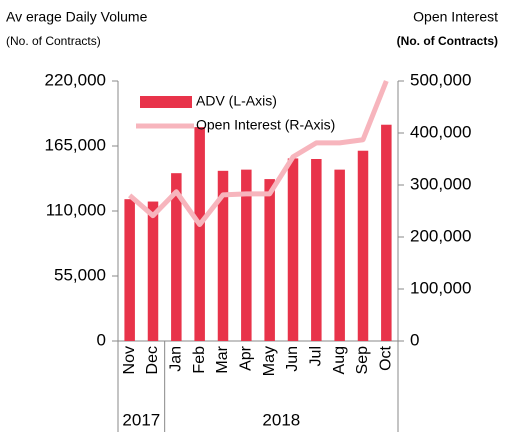 Image resolution: width=506 pixels, height=432 pixels. Describe the element at coordinates (152, 360) in the screenshot. I see `x-tick-label: Dec` at that location.